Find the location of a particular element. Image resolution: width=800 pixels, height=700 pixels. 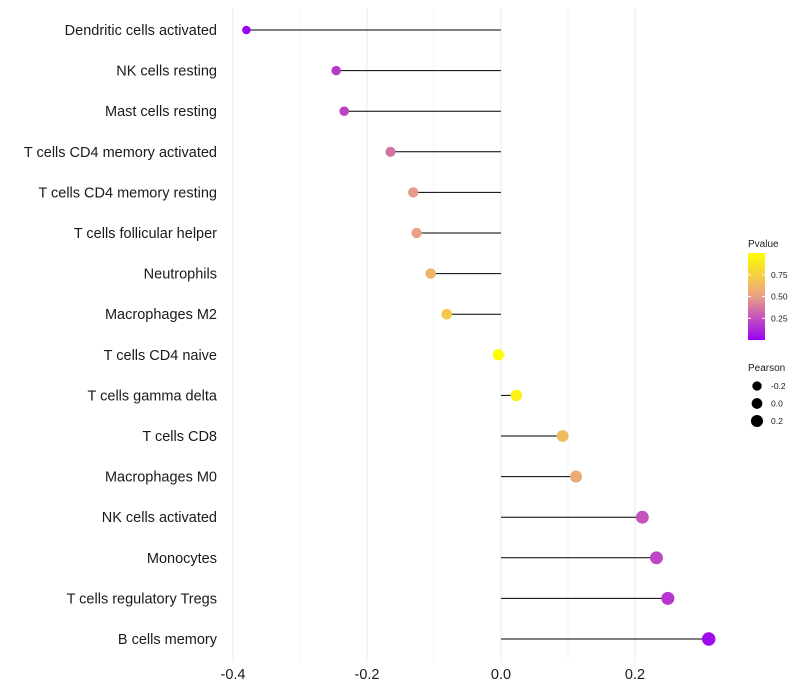

pearson-legend: Pearson -0.2 0.0 0.2 is located at coordinates (767, 395).